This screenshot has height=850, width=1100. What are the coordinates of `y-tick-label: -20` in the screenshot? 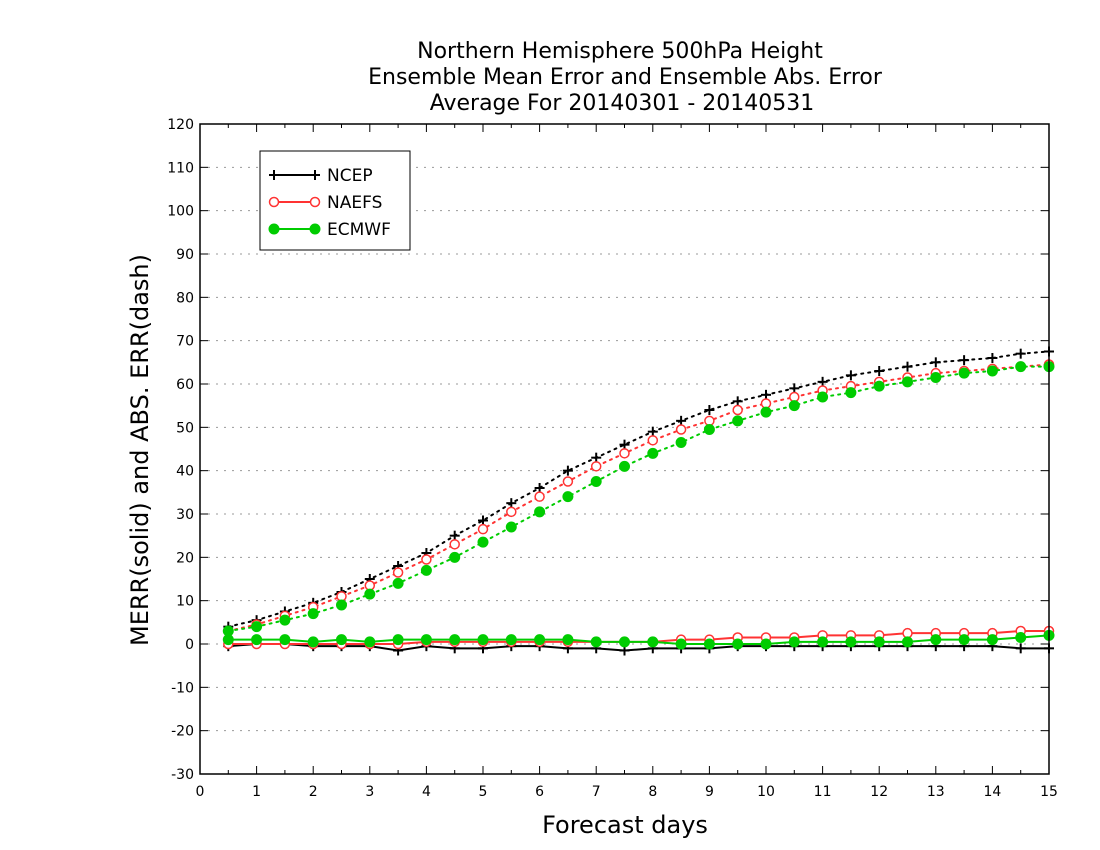 It's located at (182, 732).